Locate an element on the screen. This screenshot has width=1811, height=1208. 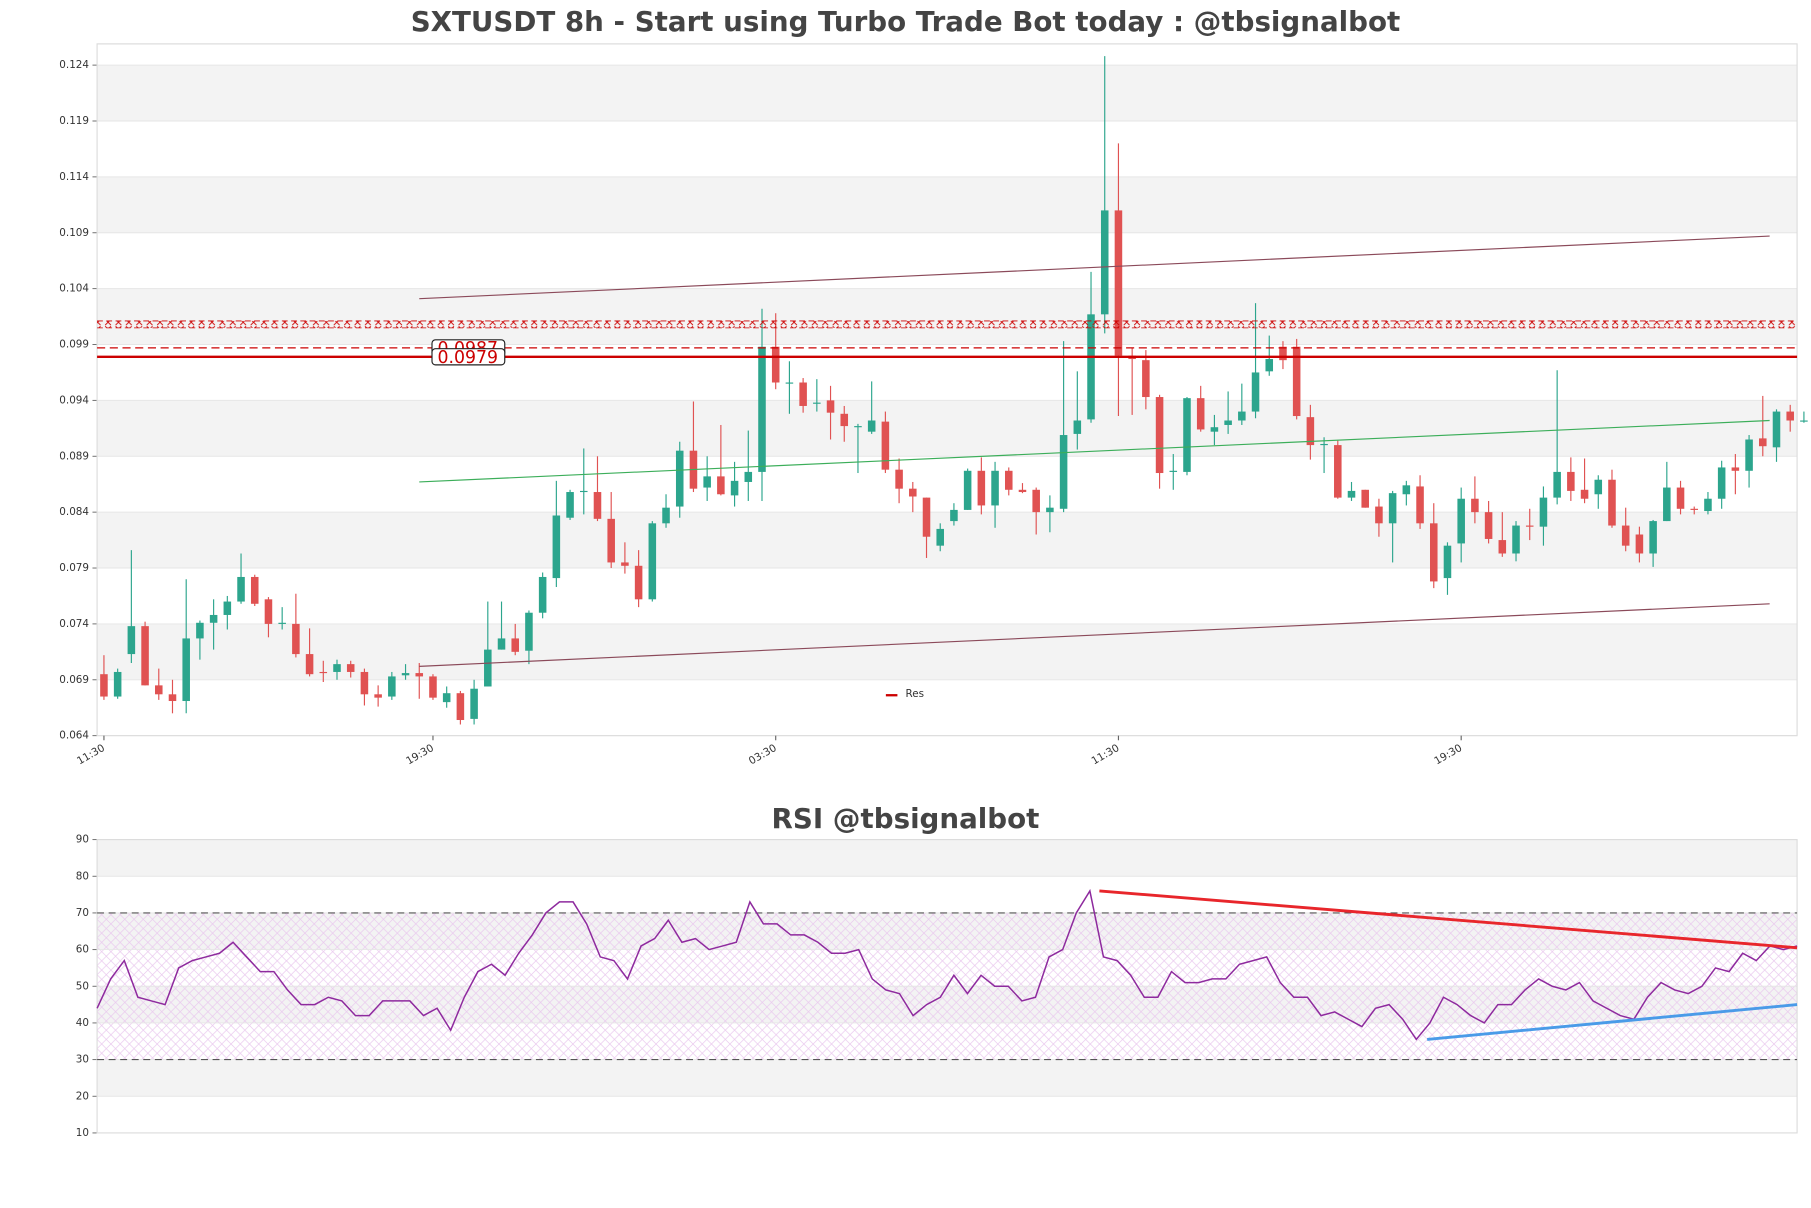
y-tick-label: 0.109 is located at coordinates (74, 233).